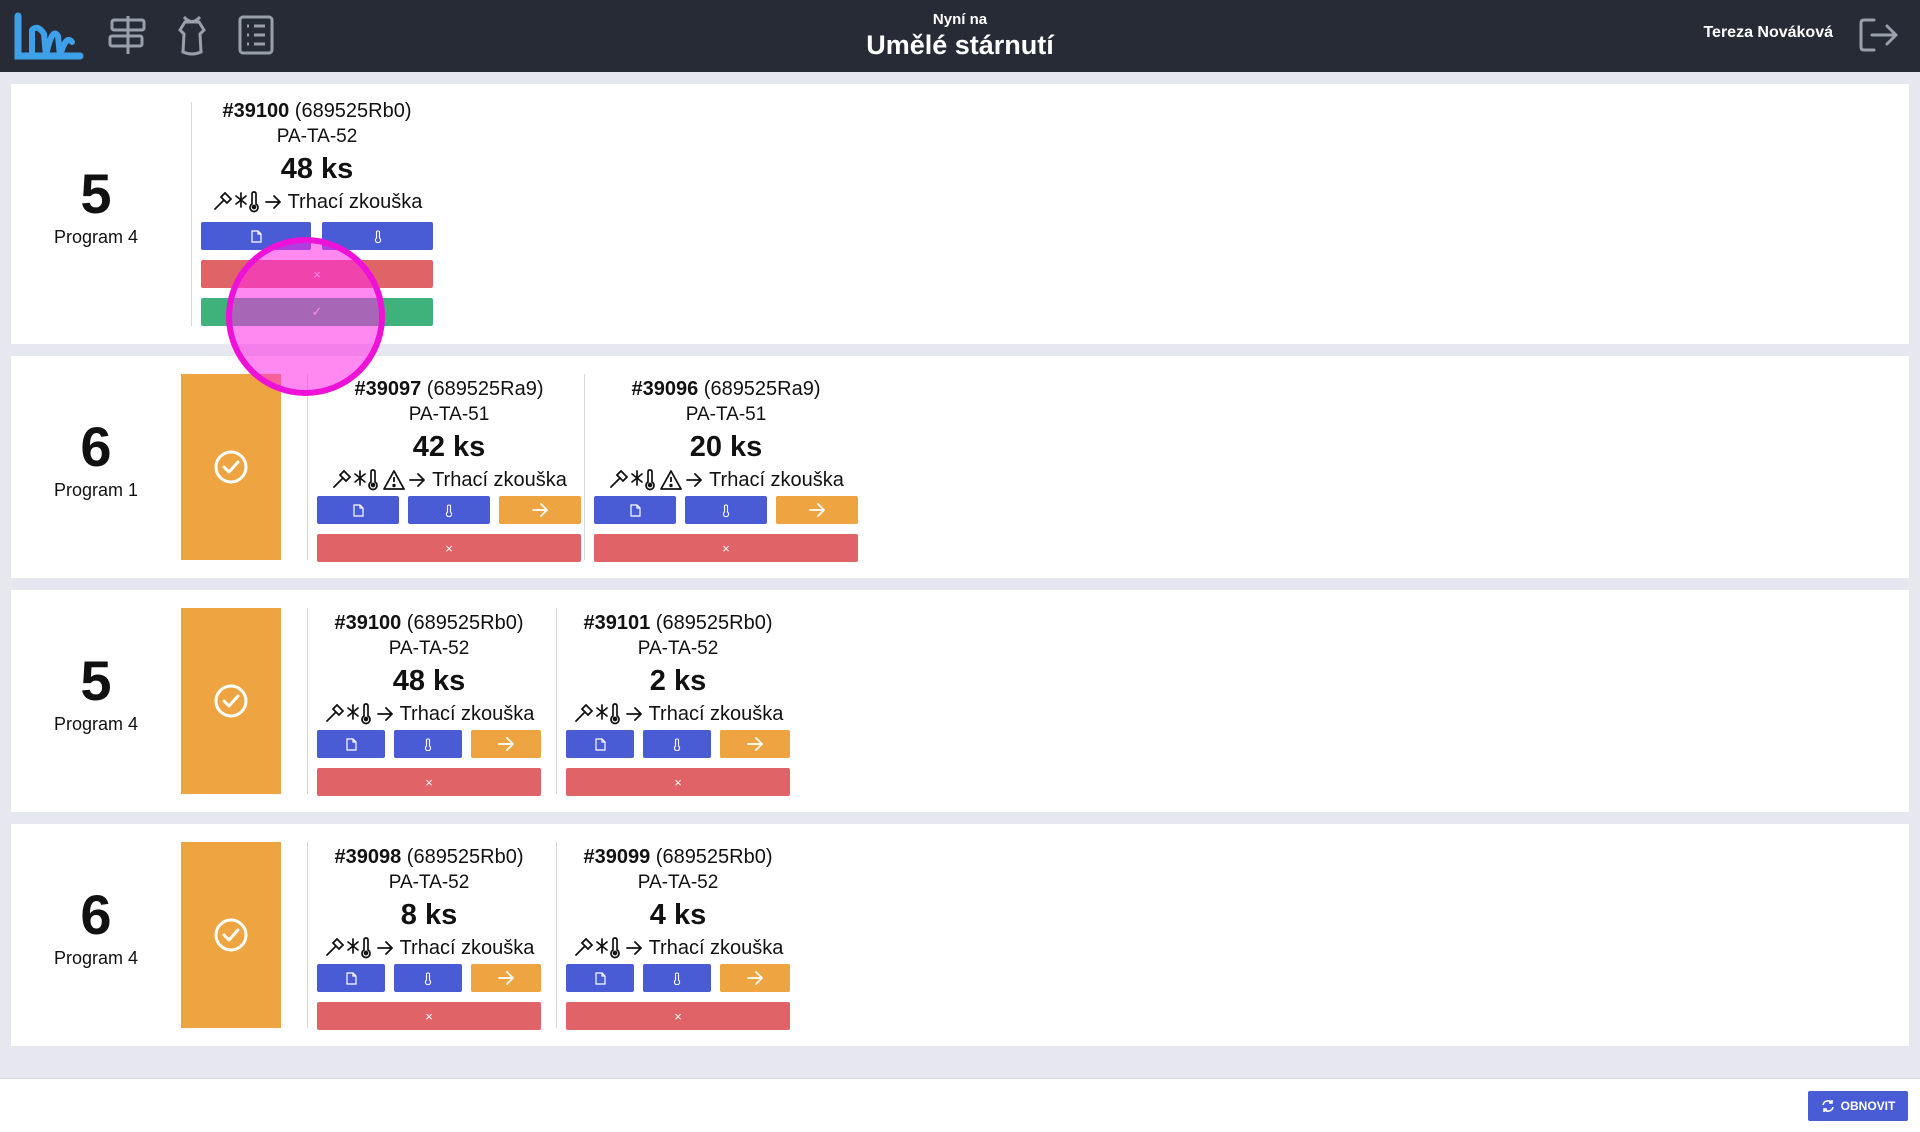 The image size is (1920, 1132). Describe the element at coordinates (960, 19) in the screenshot. I see `page-subtitle: Nyní na` at that location.